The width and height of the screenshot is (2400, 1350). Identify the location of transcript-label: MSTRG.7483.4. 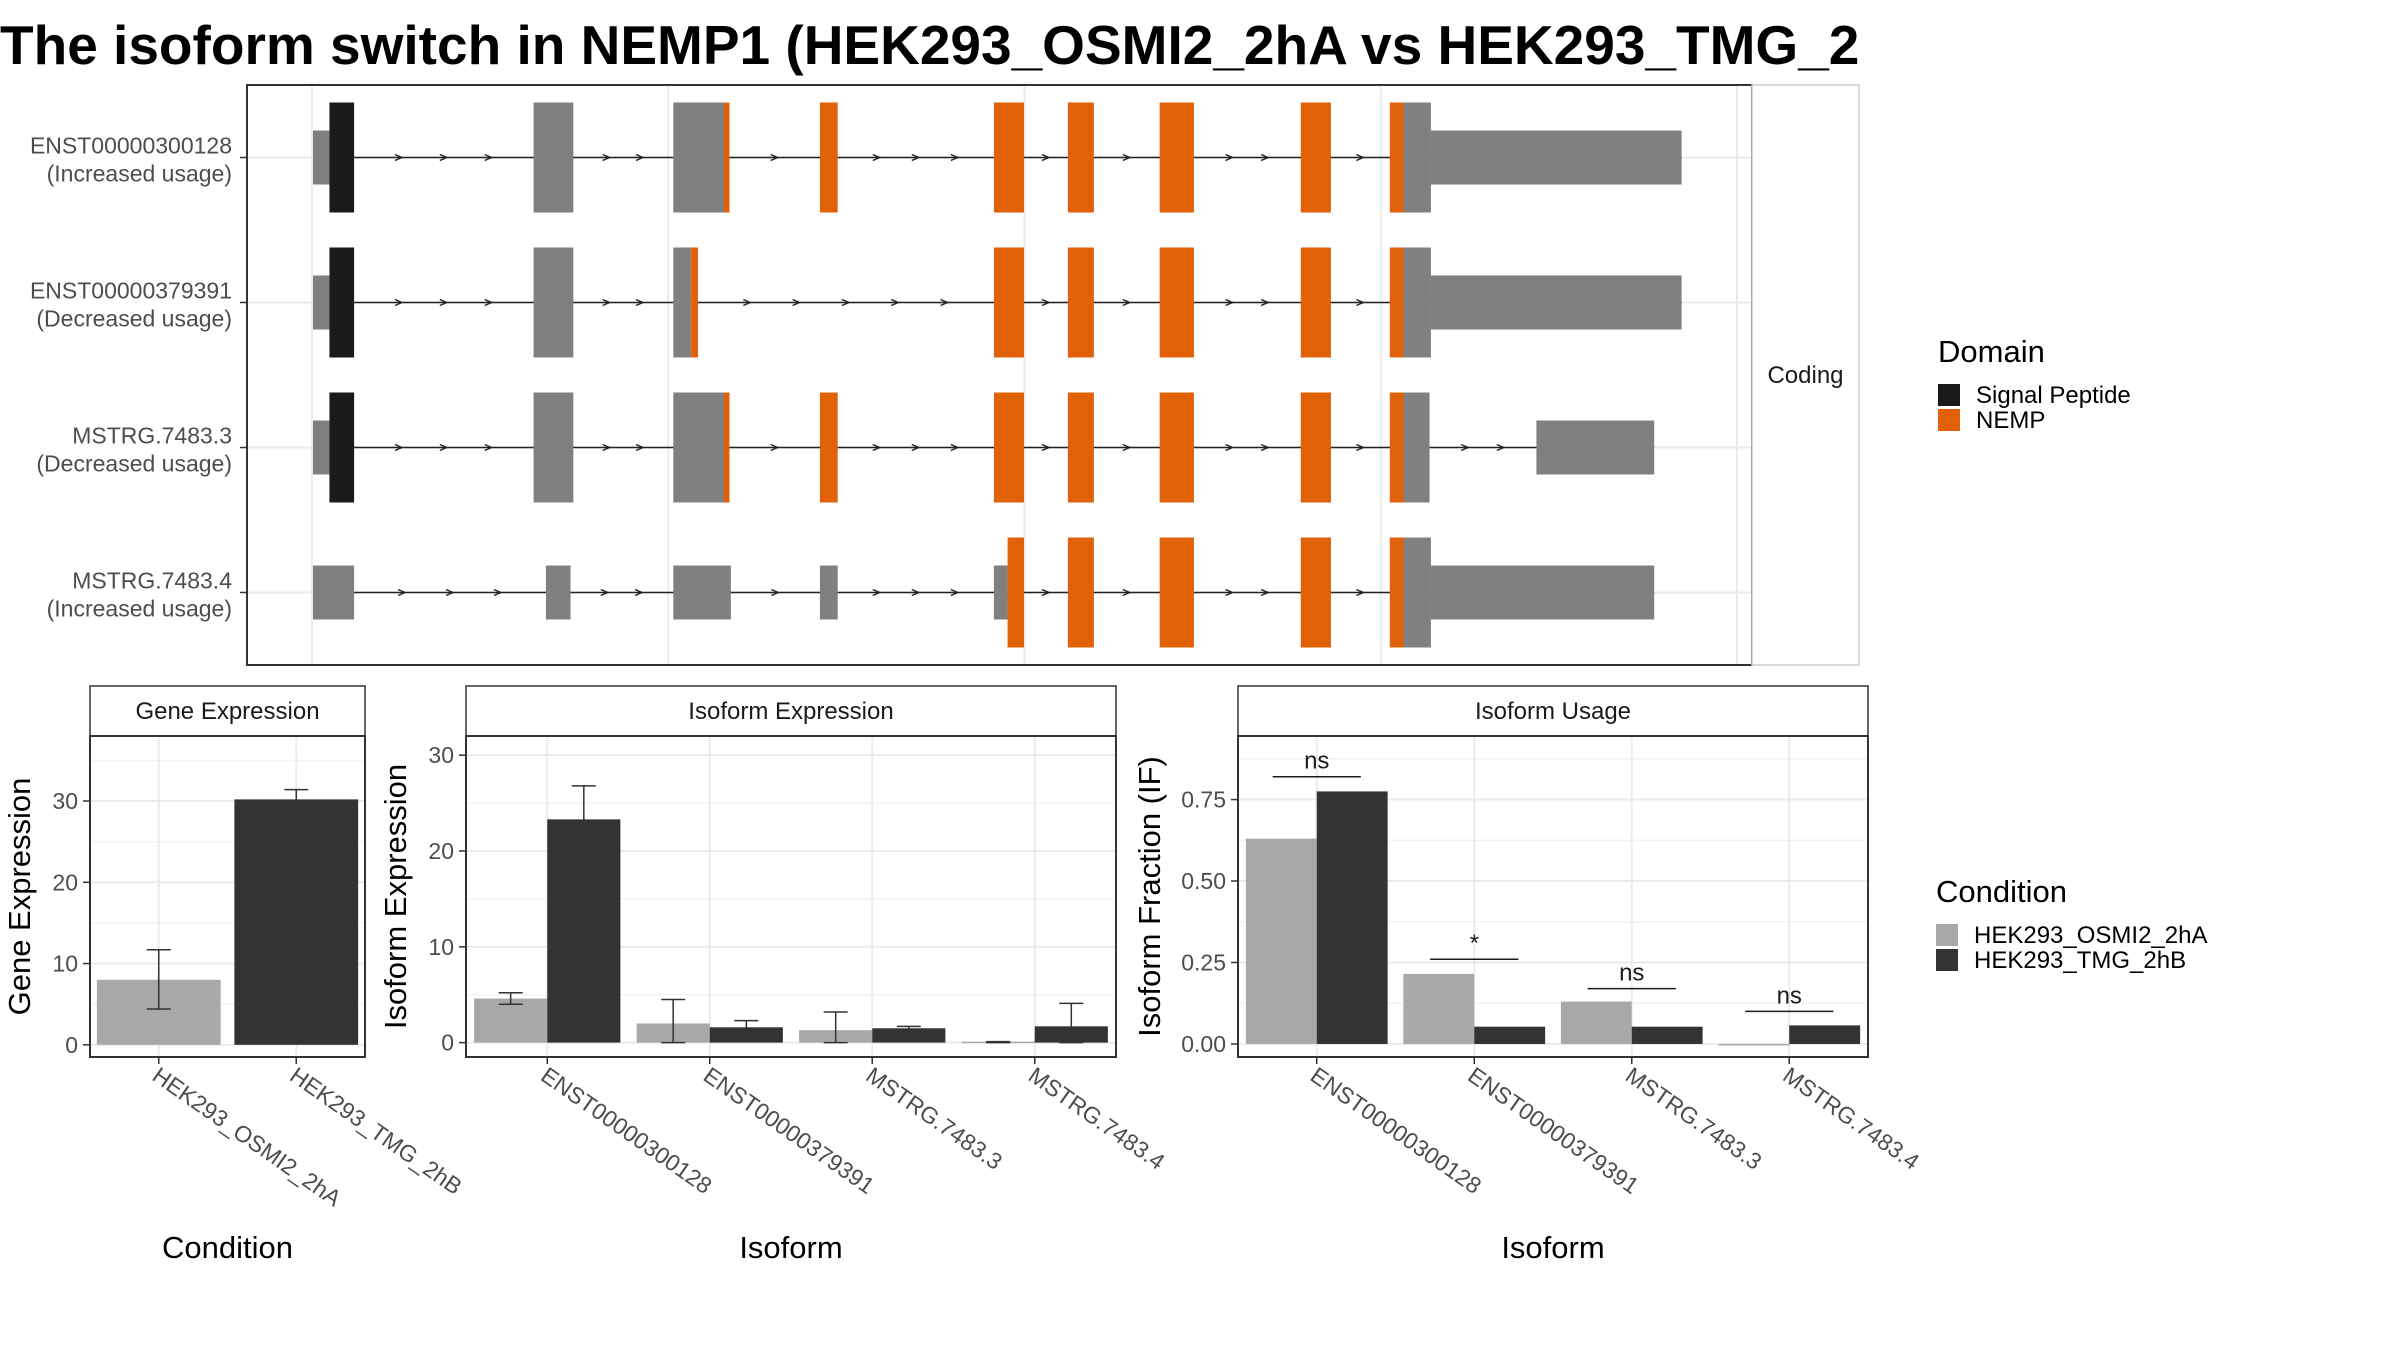
(152, 581).